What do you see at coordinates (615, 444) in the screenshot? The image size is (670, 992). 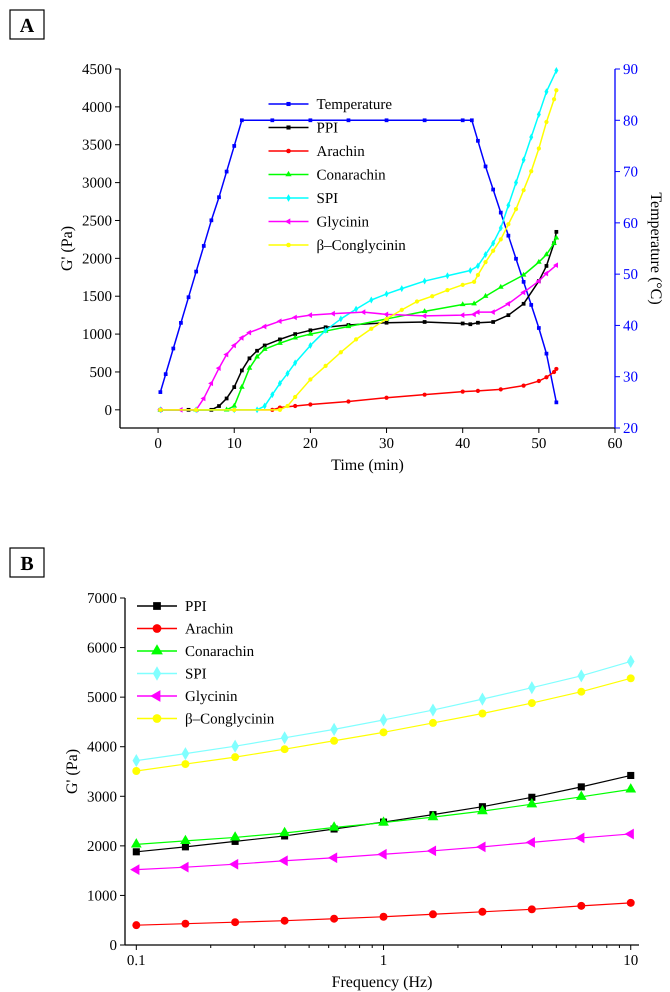 I see `x-tick-label: 60` at bounding box center [615, 444].